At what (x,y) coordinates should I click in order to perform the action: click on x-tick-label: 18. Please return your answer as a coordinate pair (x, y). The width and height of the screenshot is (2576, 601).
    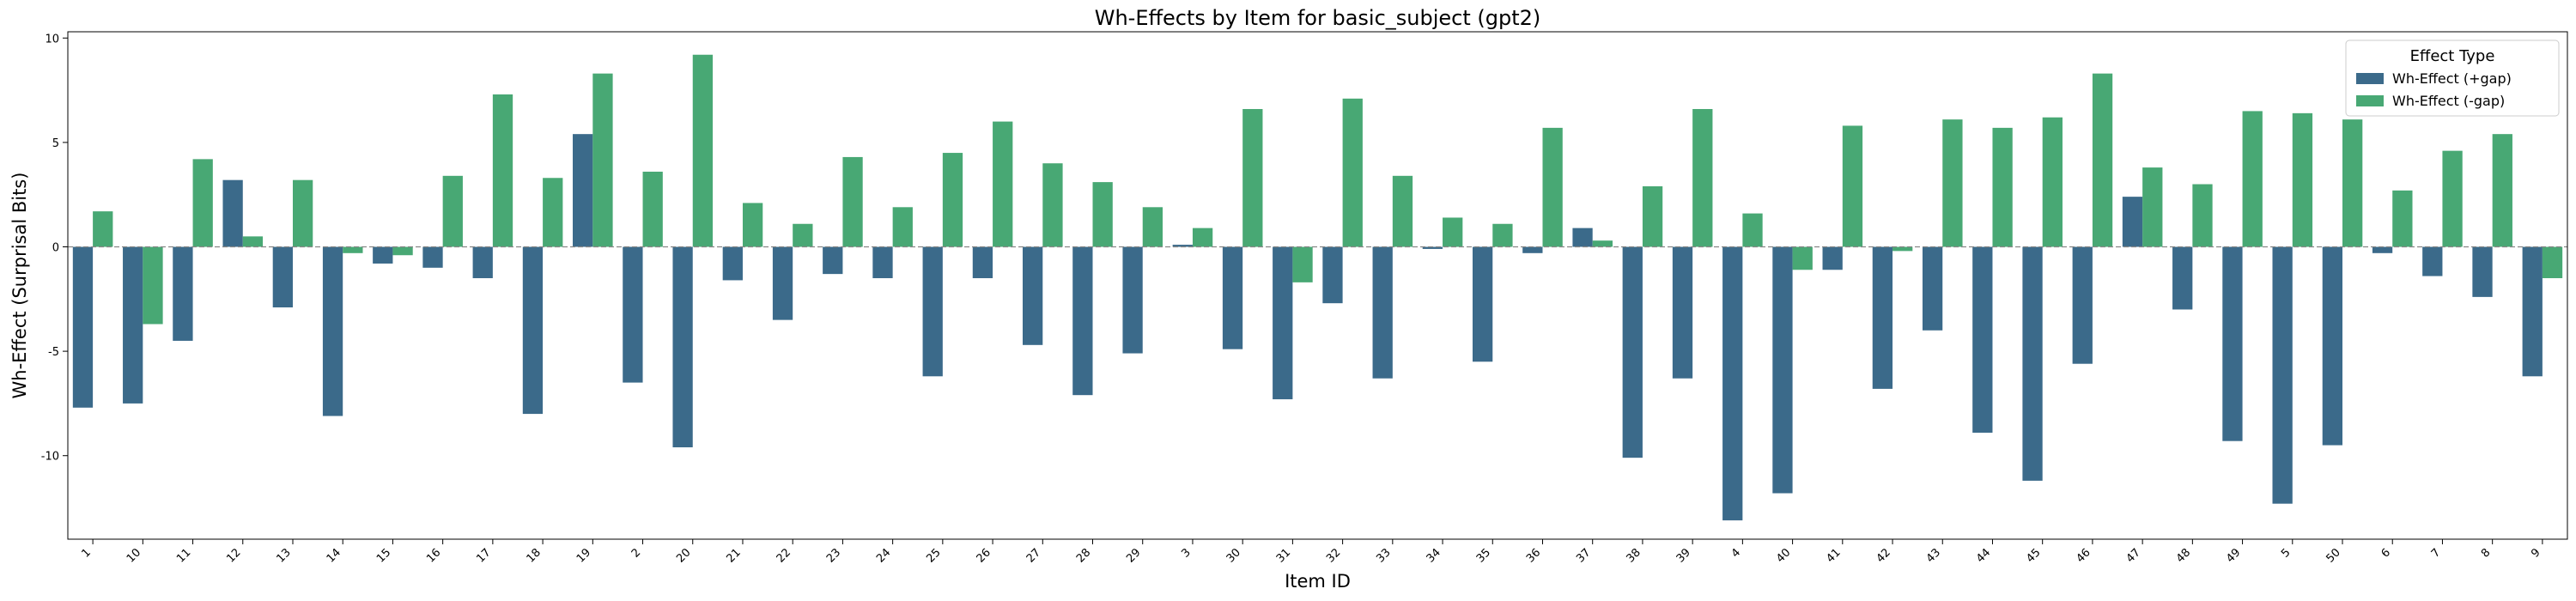
    Looking at the image, I should click on (534, 555).